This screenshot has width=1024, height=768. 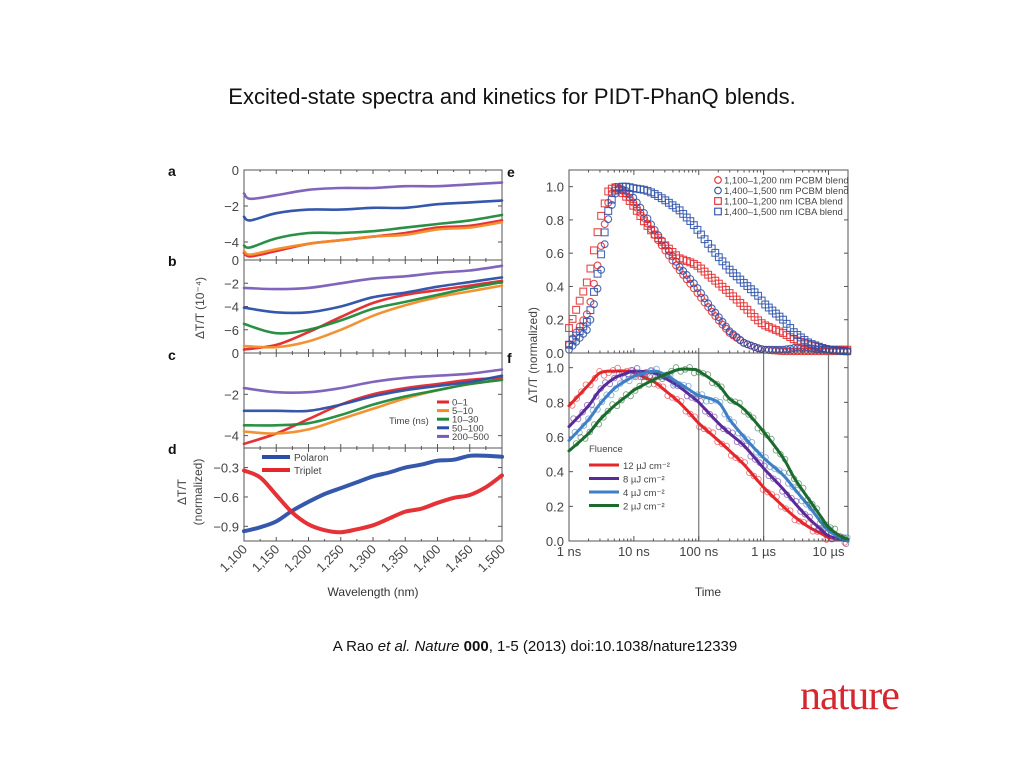 I want to click on y-tick-label: −6, so click(x=231, y=330).